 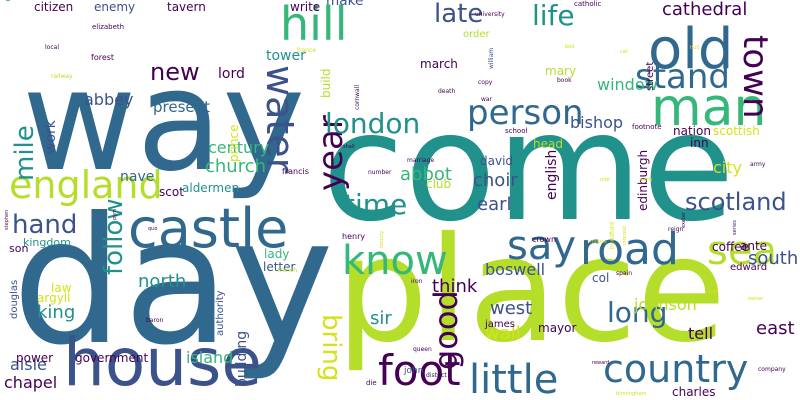 What do you see at coordinates (307, 50) in the screenshot?
I see `word-france: france` at bounding box center [307, 50].